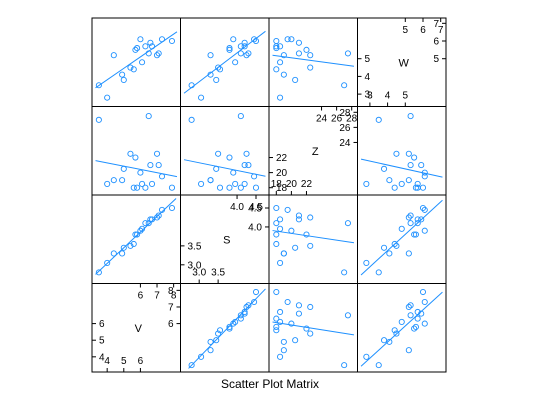  Describe the element at coordinates (256, 207) in the screenshot. I see `tick-label: 4.5` at that location.